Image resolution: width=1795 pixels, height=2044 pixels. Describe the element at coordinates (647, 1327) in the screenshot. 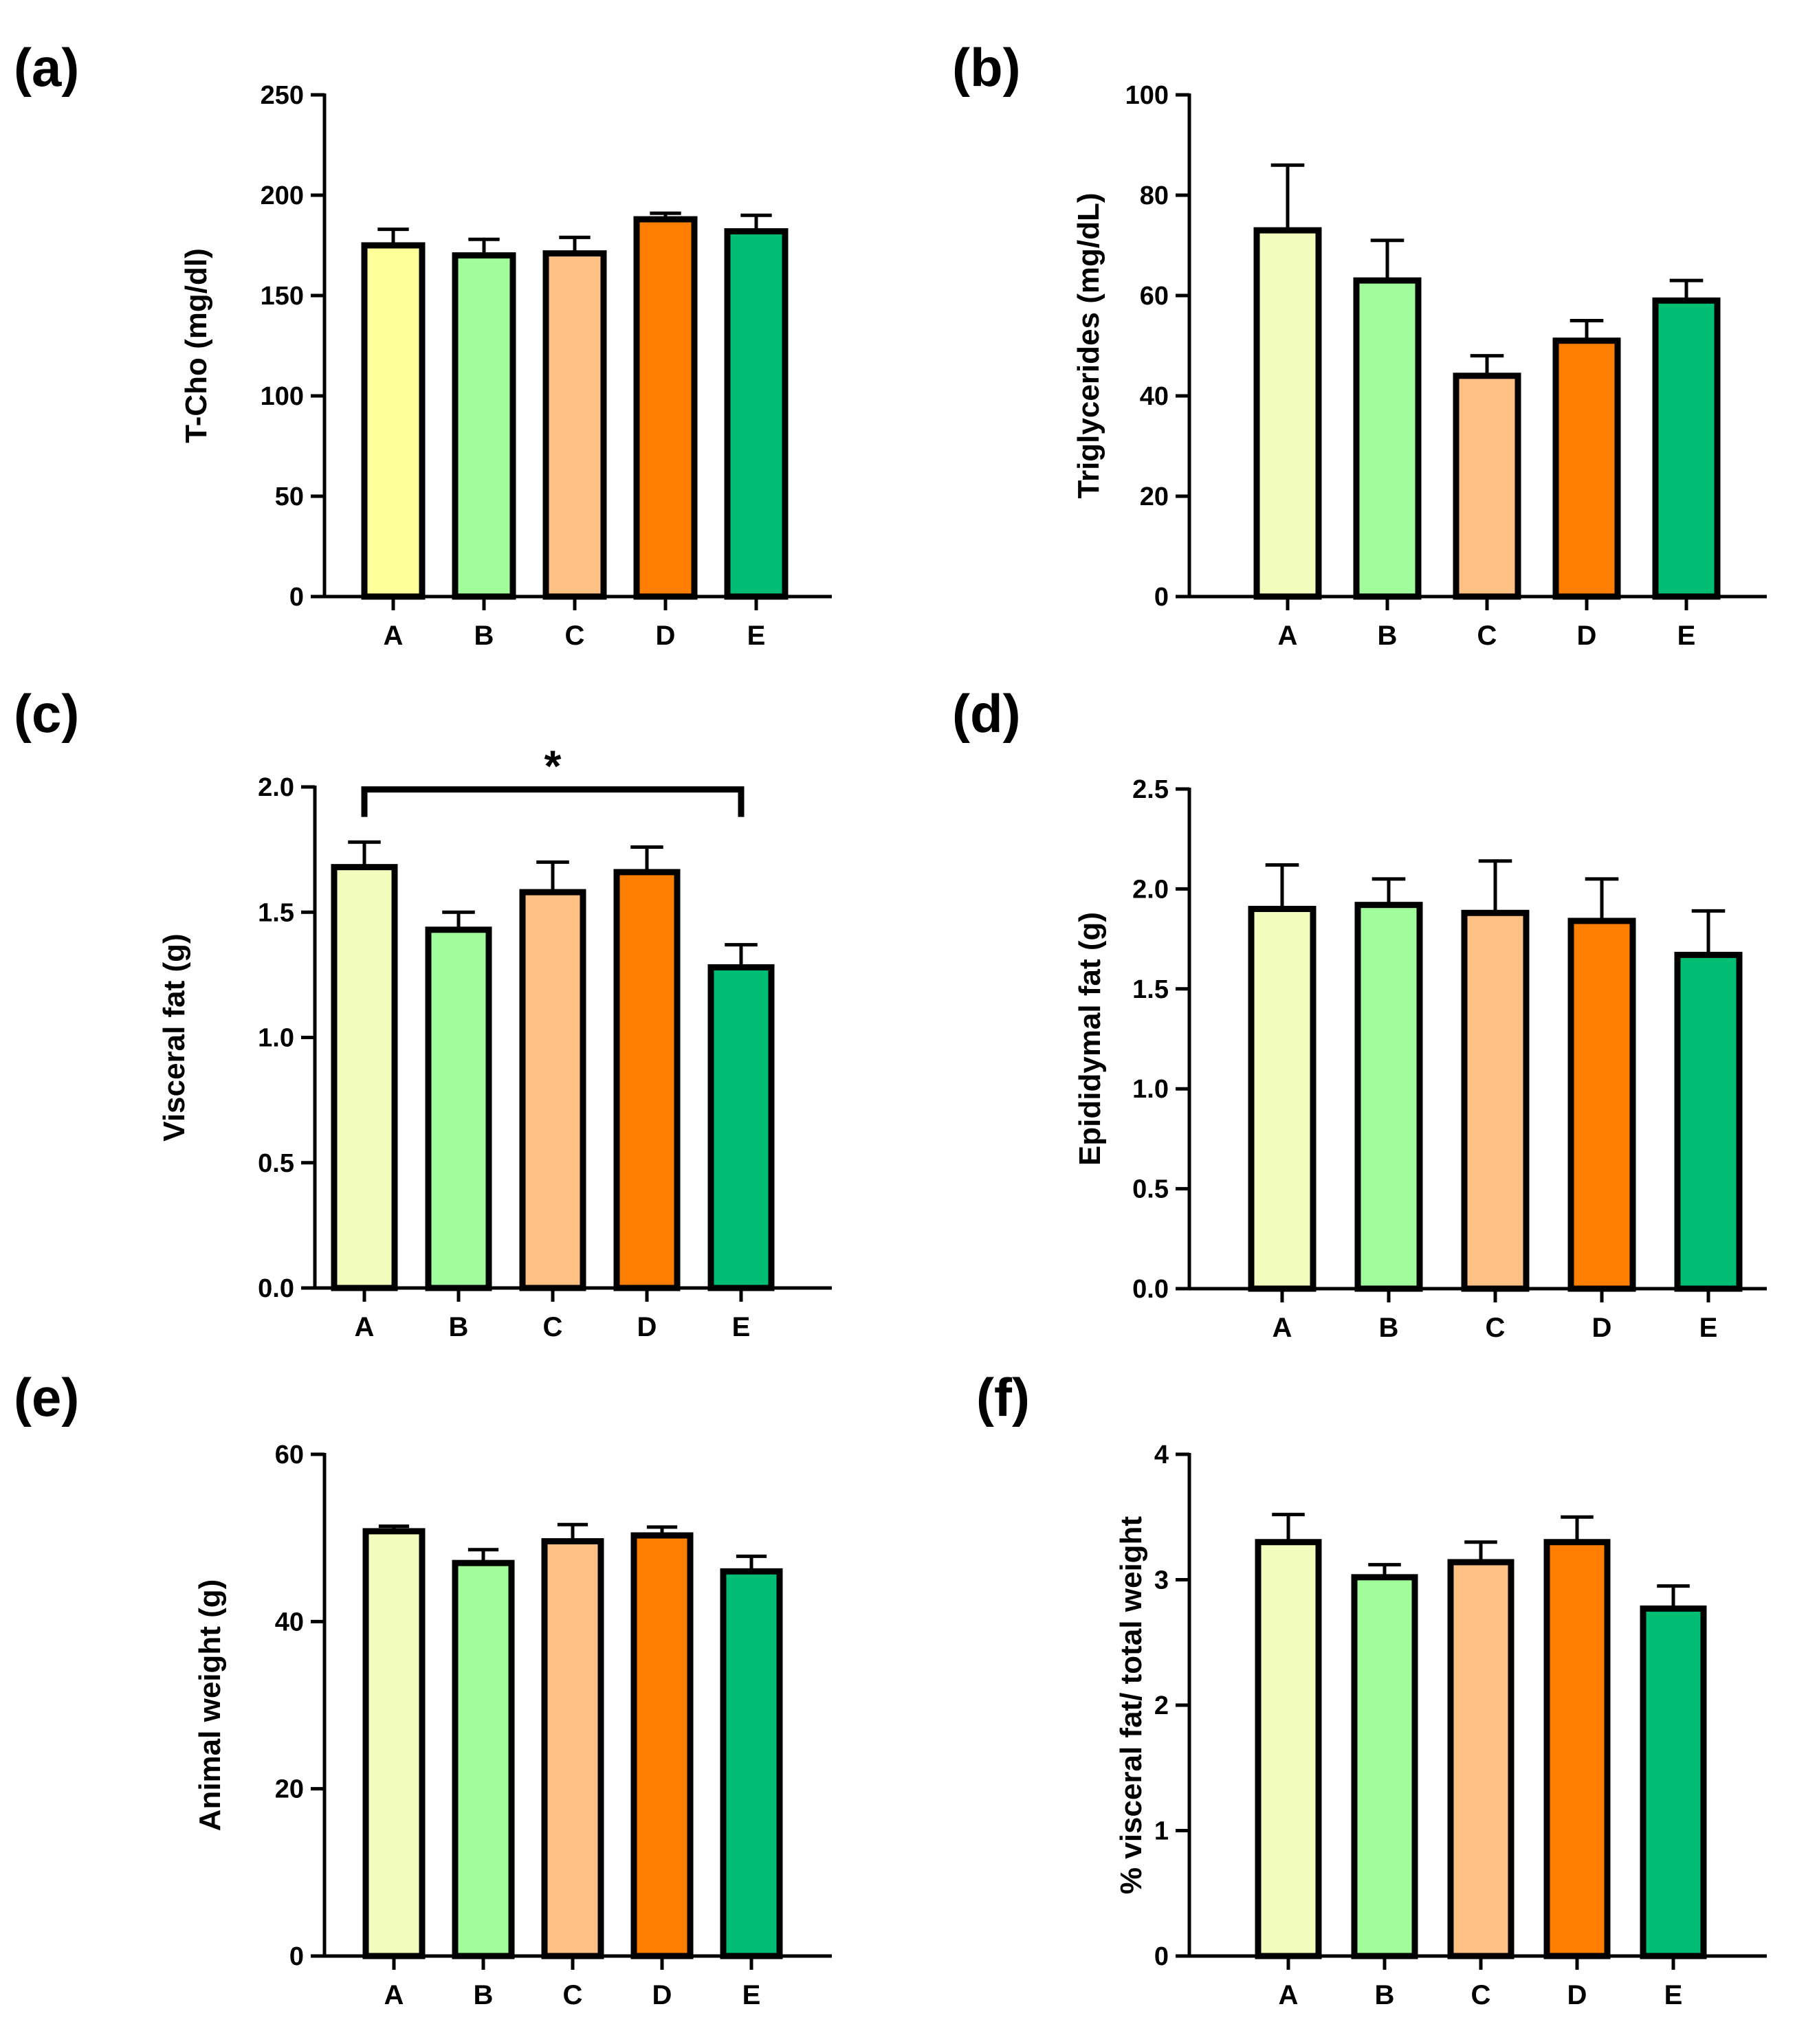

I see `x-tick-label-c-D: D` at that location.